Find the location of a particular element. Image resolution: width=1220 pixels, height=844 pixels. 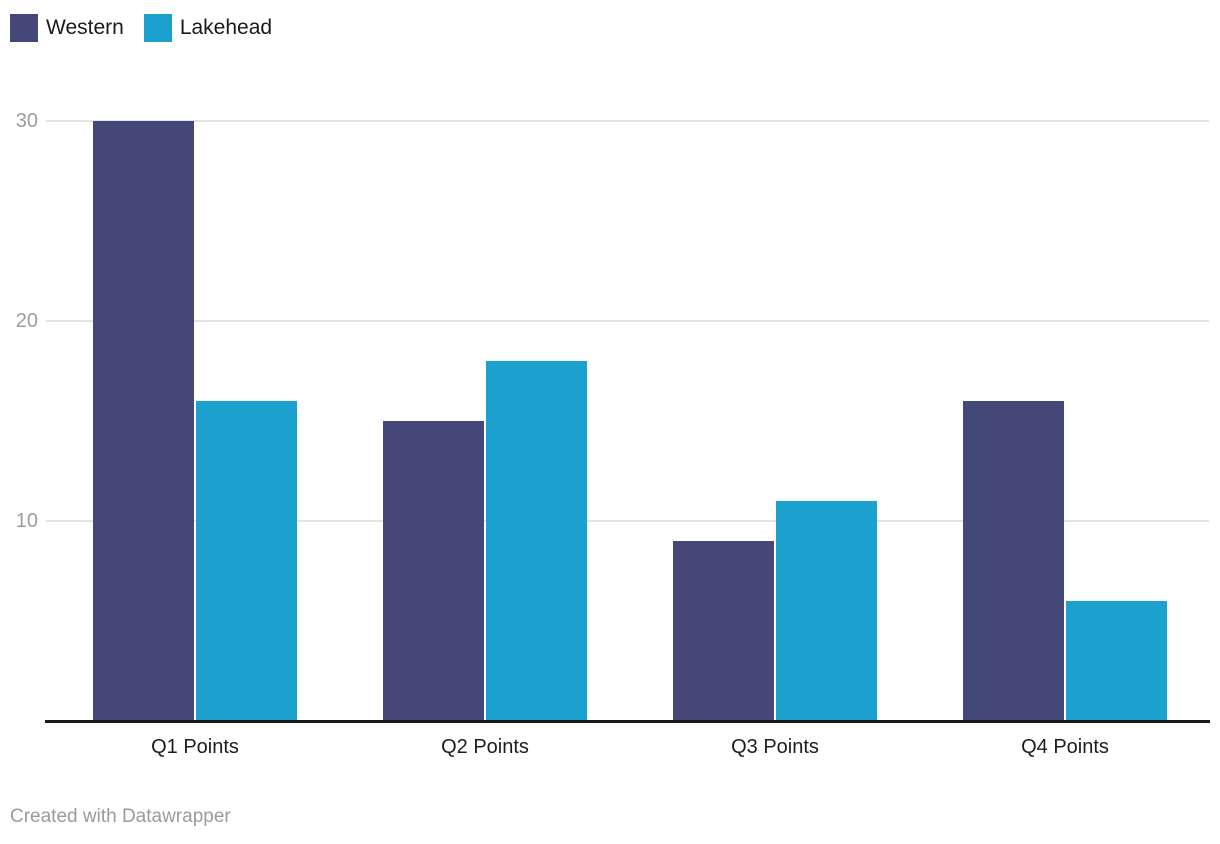

x-category-label-q2-points: Q2 Points is located at coordinates (485, 747).